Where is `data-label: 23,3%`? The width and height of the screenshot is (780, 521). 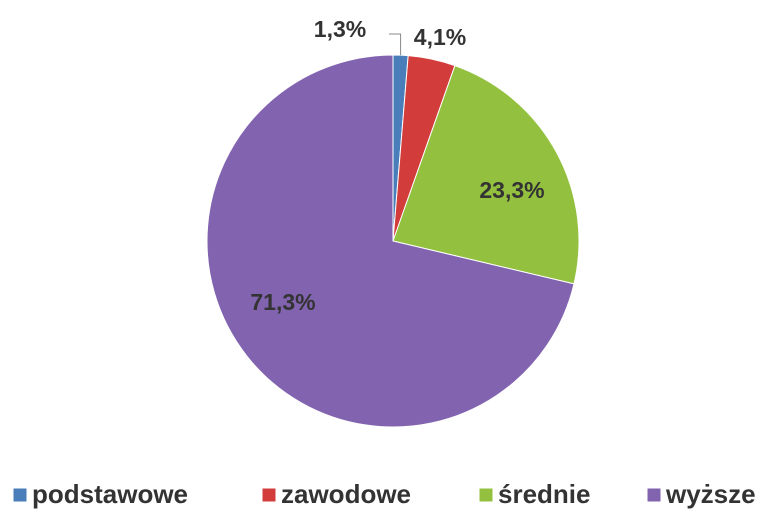
data-label: 23,3% is located at coordinates (511, 190).